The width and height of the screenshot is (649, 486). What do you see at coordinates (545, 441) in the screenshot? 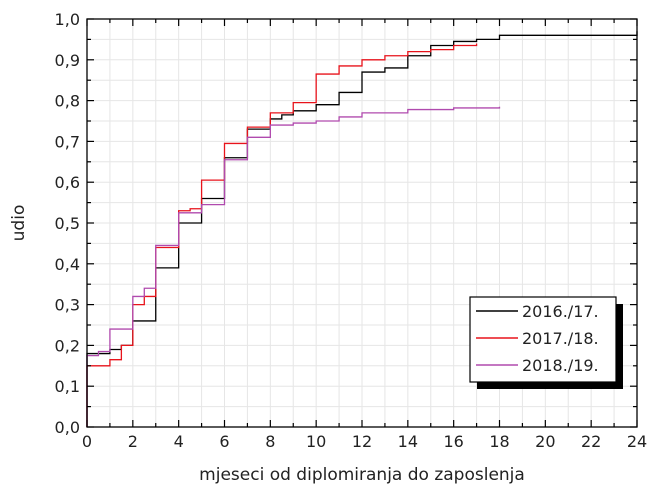
I see `x-tick-label: 20` at bounding box center [545, 441].